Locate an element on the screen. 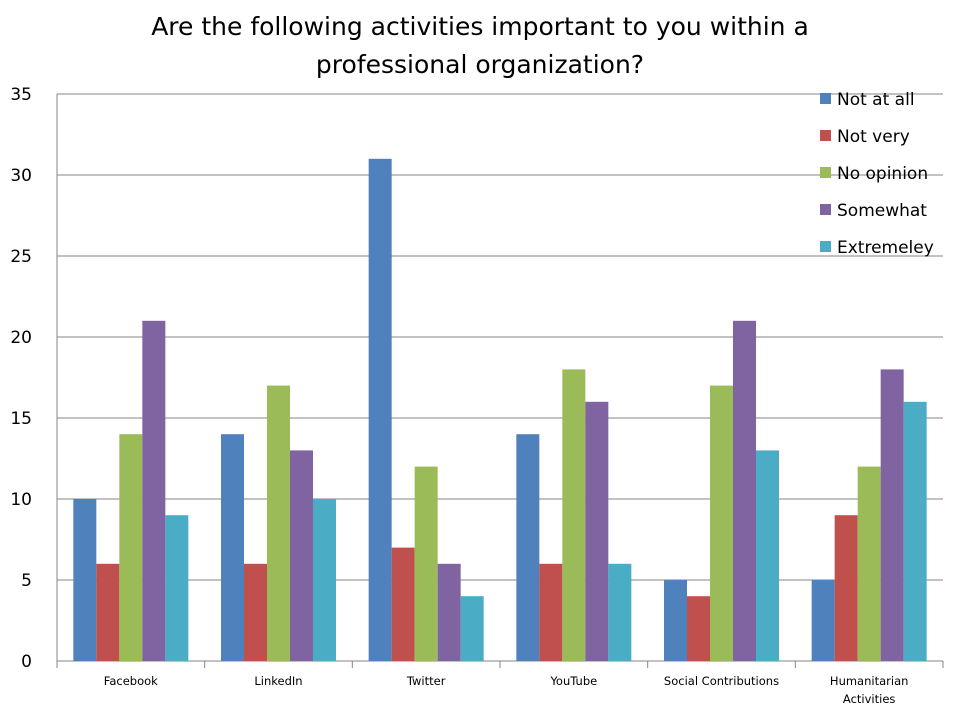  y-tick-label: 5 is located at coordinates (26, 581).